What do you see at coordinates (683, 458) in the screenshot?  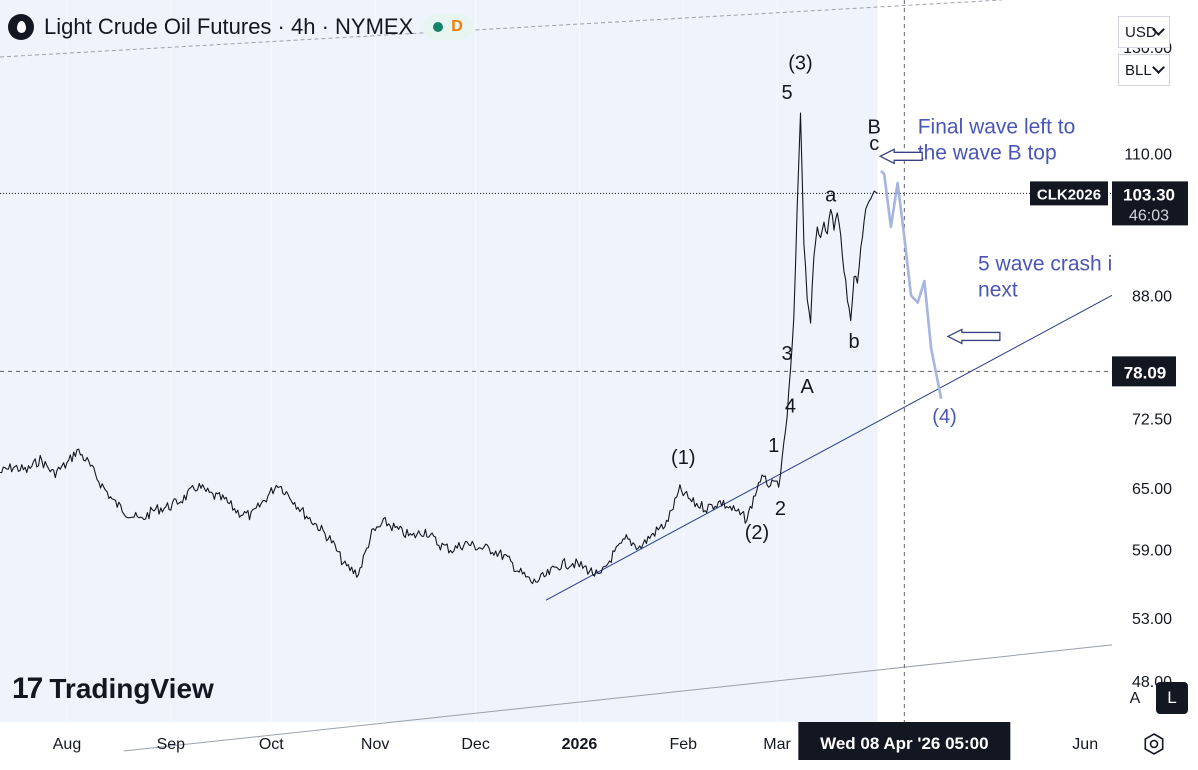 I see `wave-label: (1)` at bounding box center [683, 458].